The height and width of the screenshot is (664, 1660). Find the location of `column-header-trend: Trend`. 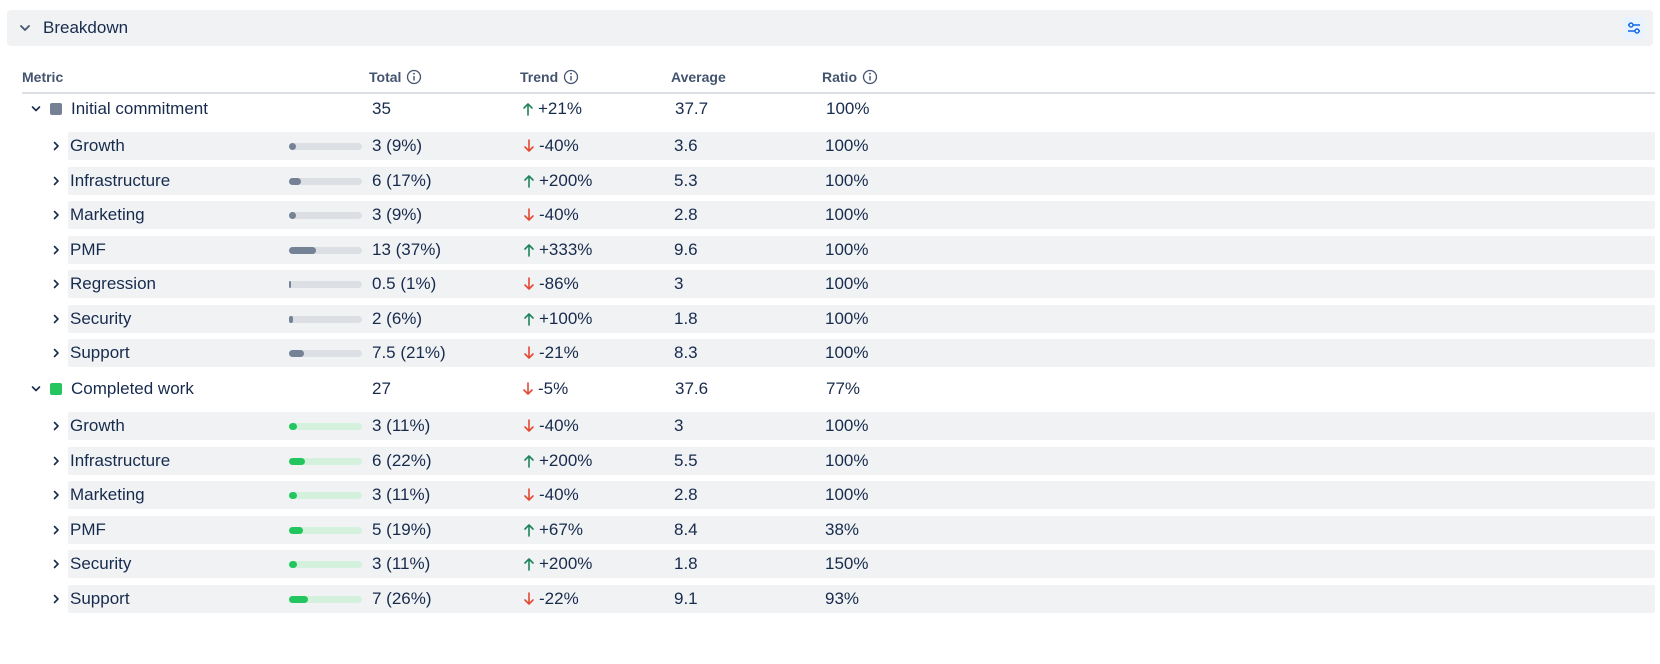

column-header-trend: Trend is located at coordinates (549, 77).